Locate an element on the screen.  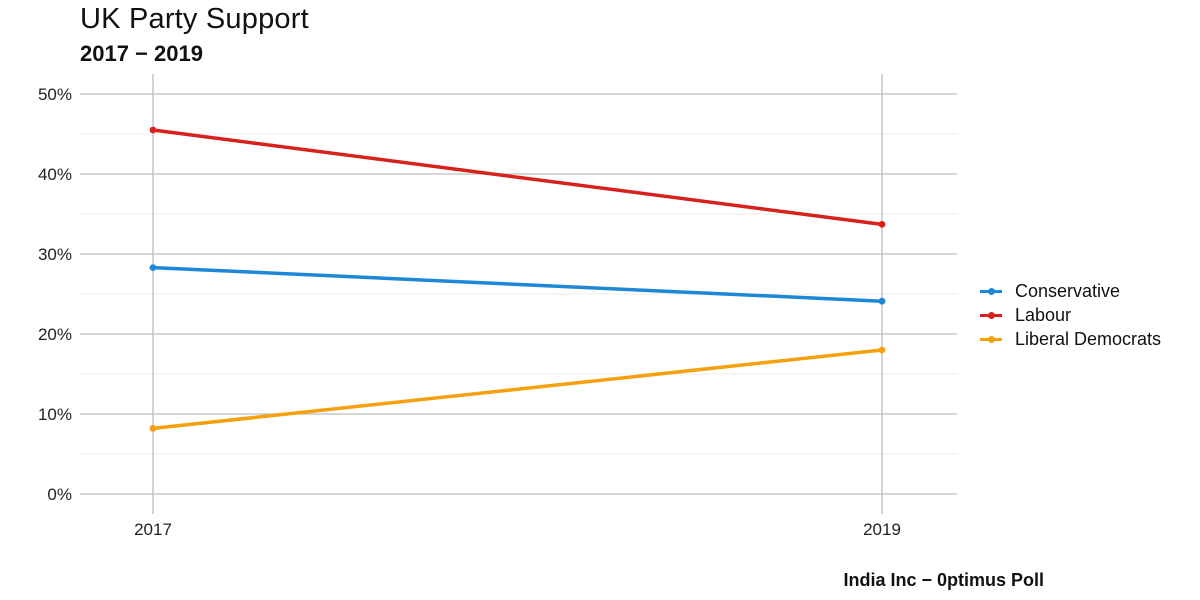
legend-label-conservative: Conservative is located at coordinates (1068, 290).